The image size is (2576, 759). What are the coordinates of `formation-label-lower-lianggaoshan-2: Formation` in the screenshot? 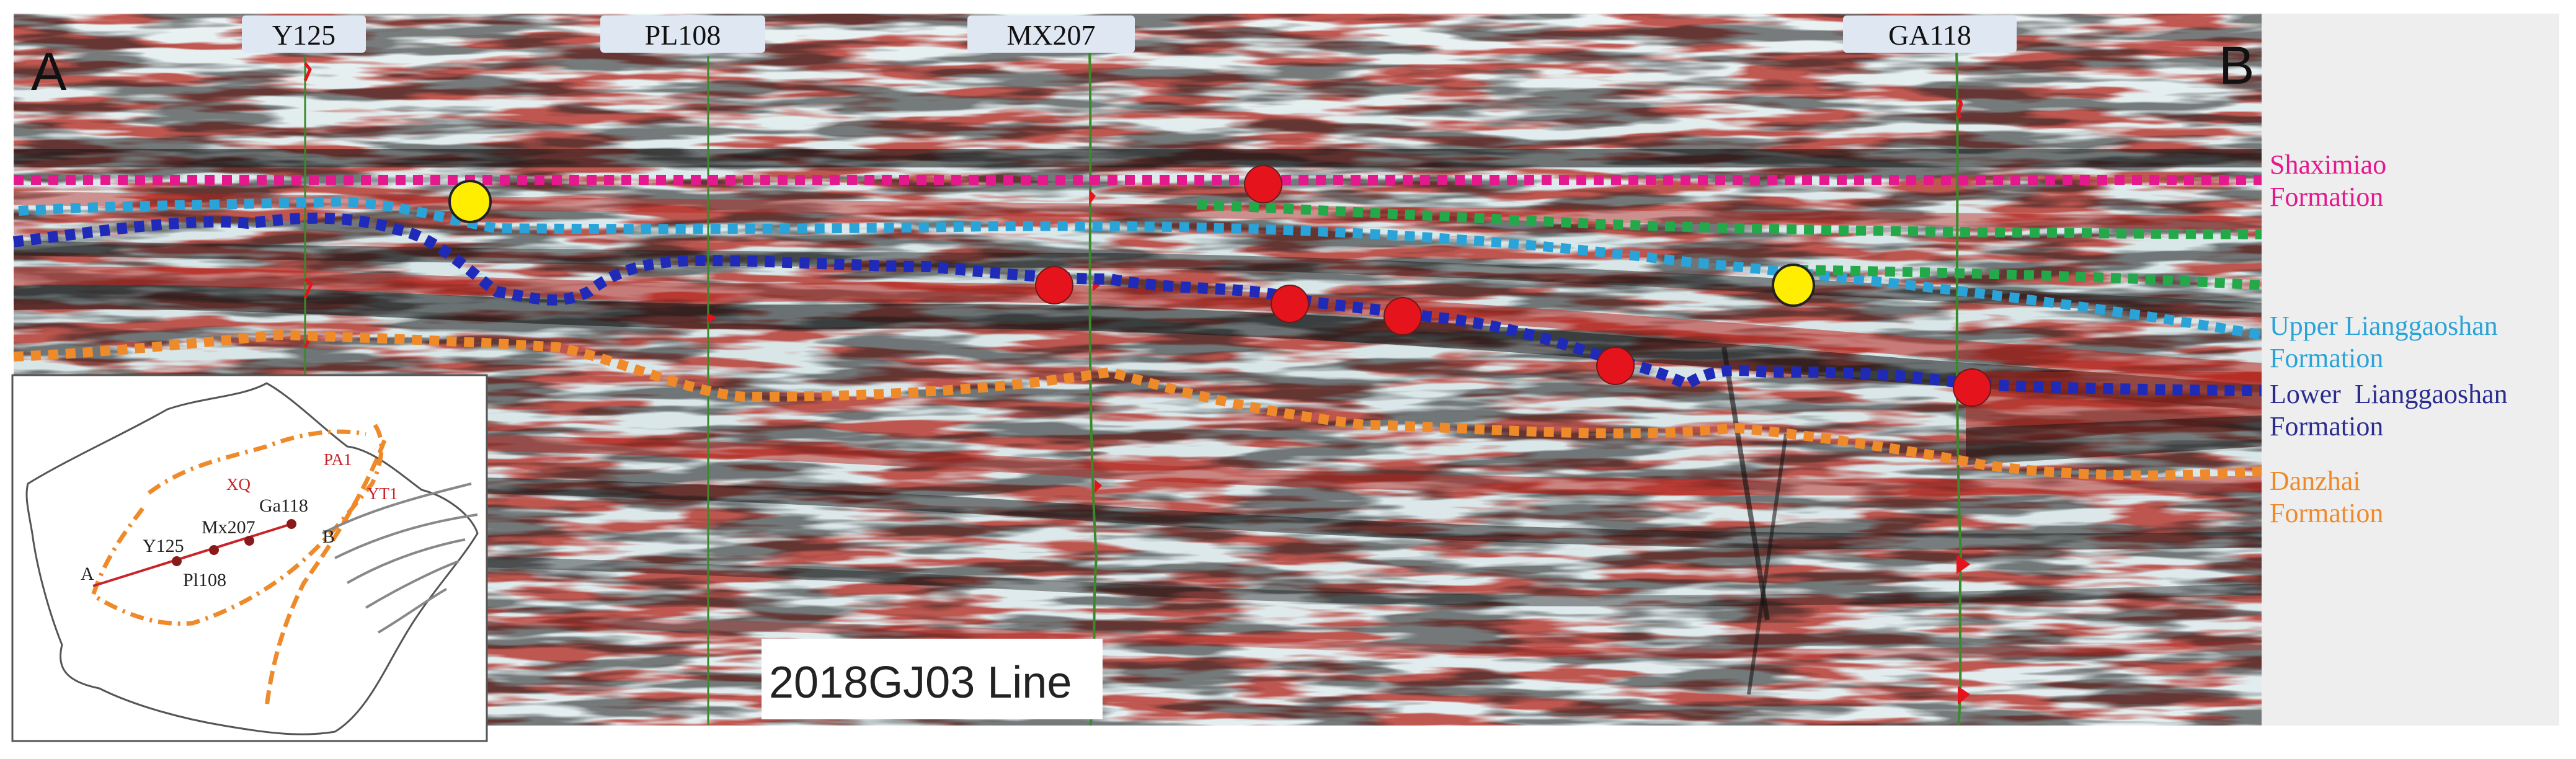 It's located at (2326, 427).